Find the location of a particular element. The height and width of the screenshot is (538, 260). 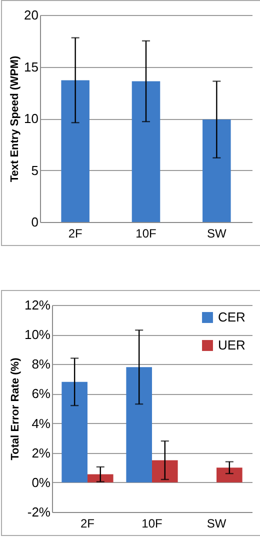

y-tick-label: 0 is located at coordinates (34, 222).